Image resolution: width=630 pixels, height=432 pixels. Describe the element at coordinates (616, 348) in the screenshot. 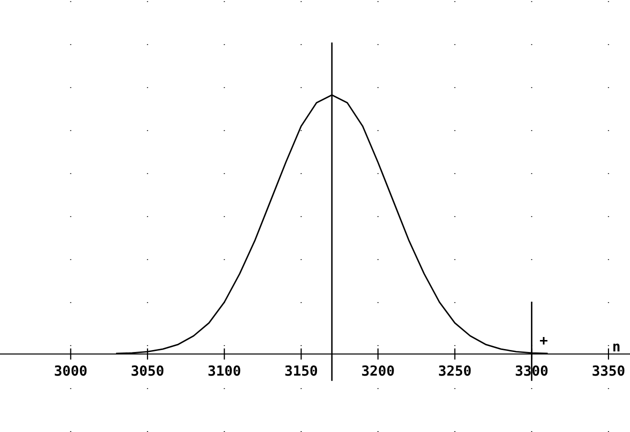

I see `x-axis-title: n` at that location.